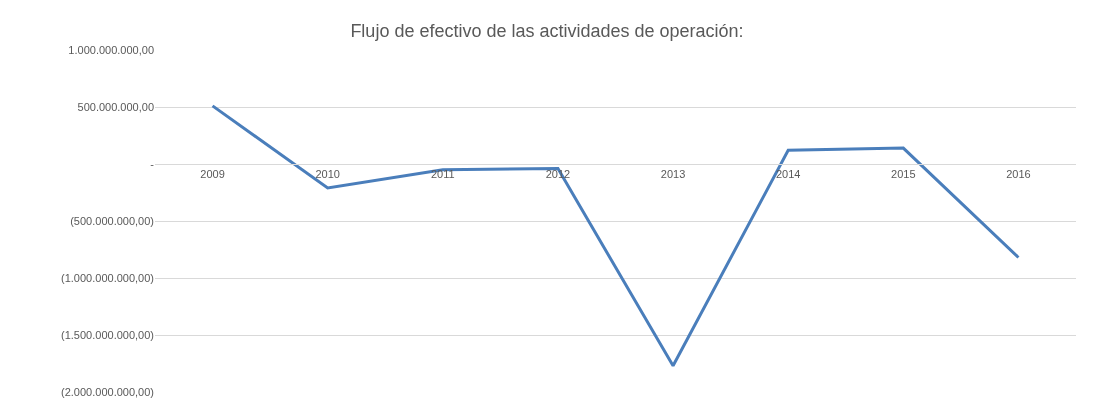  What do you see at coordinates (903, 174) in the screenshot?
I see `x-tick-label: 2015` at bounding box center [903, 174].